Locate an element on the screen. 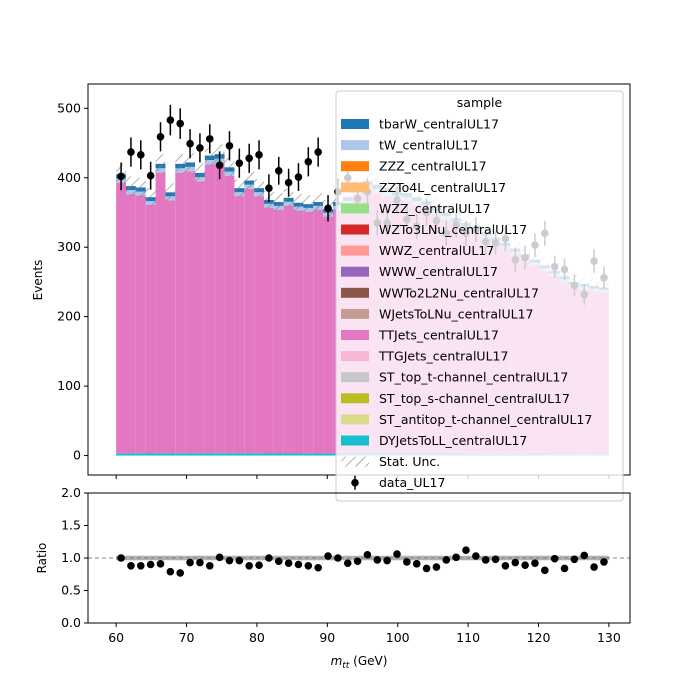 This screenshot has width=700, height=700. x-tick-label: 130 is located at coordinates (609, 637).